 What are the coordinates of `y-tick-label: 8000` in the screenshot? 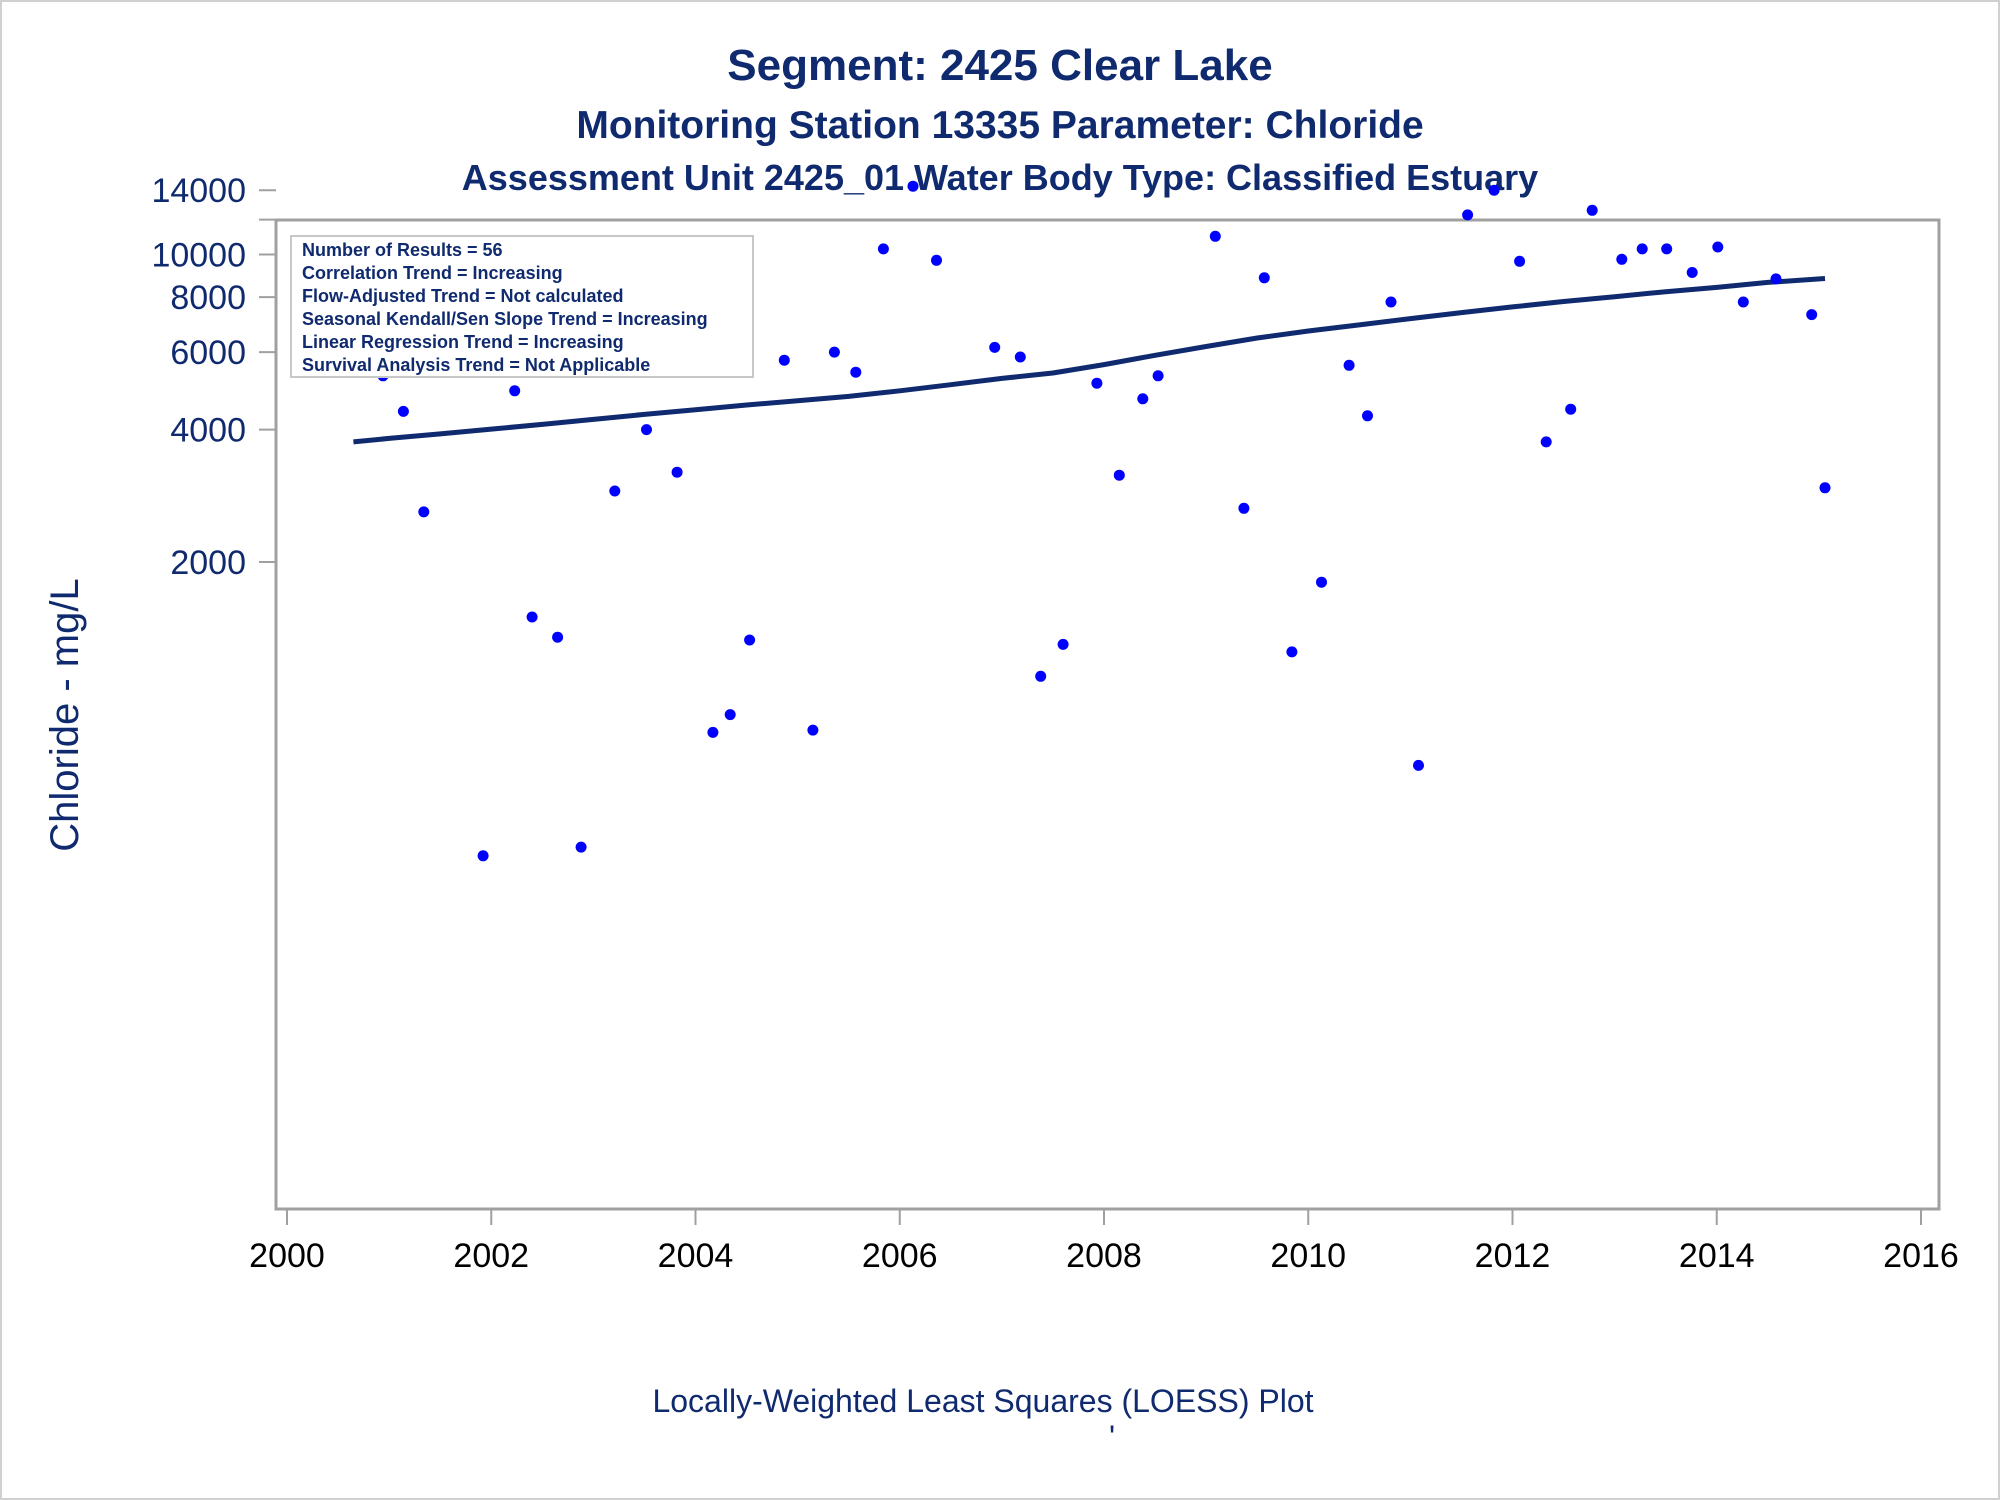 It's located at (208, 298).